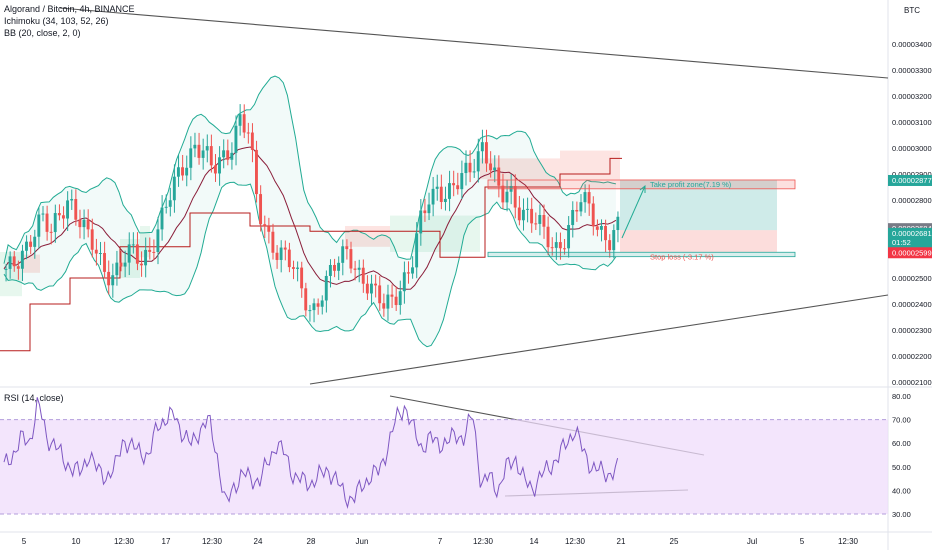 The image size is (932, 550). Describe the element at coordinates (69, 9) in the screenshot. I see `symbol-legend: Algorand / Bitcoin, 4h, BINANCE` at that location.